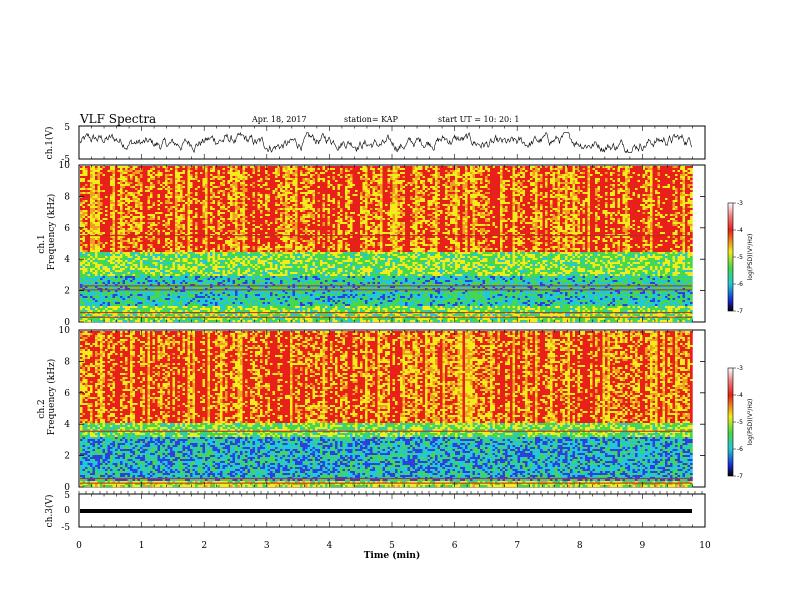 The height and width of the screenshot is (612, 792). I want to click on time-axis-tick-labels: 0 1 2 3 4 5 6 7 8 9 10, so click(393, 546).